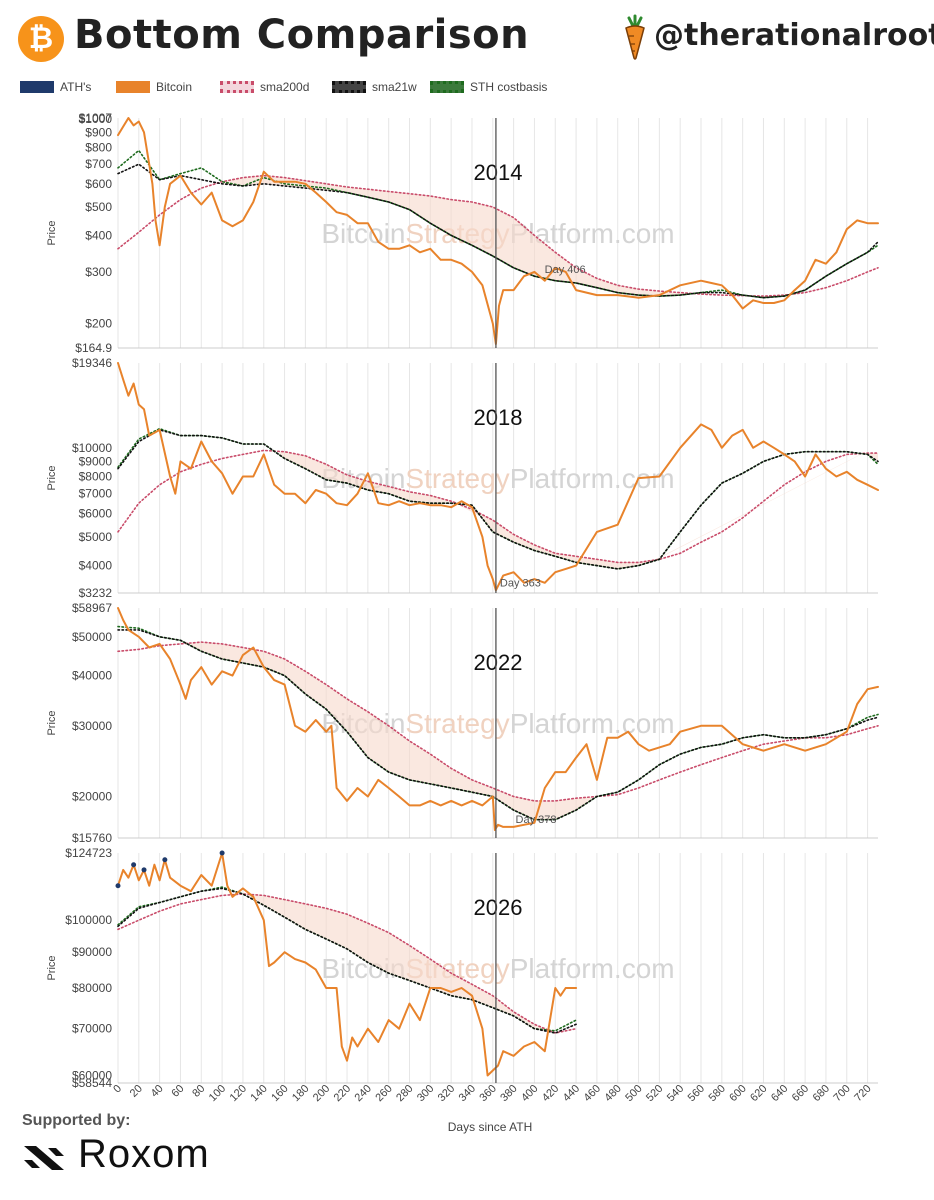 Image resolution: width=934 pixels, height=1200 pixels. What do you see at coordinates (92, 838) in the screenshot?
I see `y-tick-label: $15760` at bounding box center [92, 838].